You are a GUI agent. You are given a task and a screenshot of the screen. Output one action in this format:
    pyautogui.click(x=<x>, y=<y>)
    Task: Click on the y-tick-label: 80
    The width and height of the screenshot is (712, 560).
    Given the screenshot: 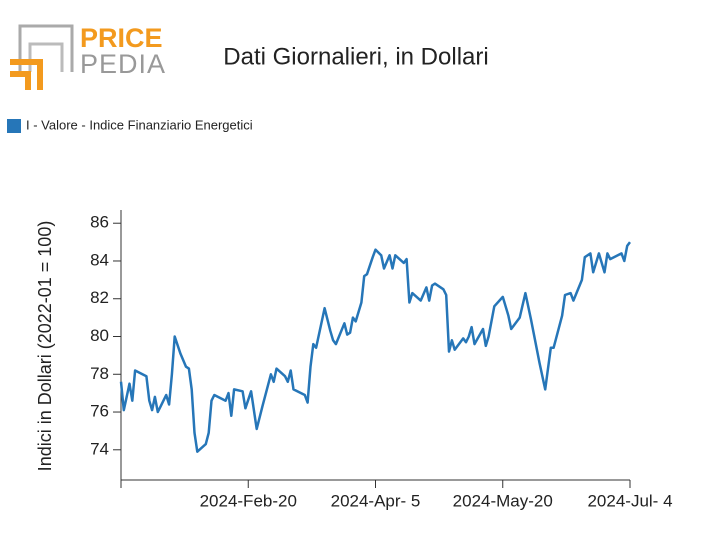 What is the action you would take?
    pyautogui.click(x=99, y=335)
    